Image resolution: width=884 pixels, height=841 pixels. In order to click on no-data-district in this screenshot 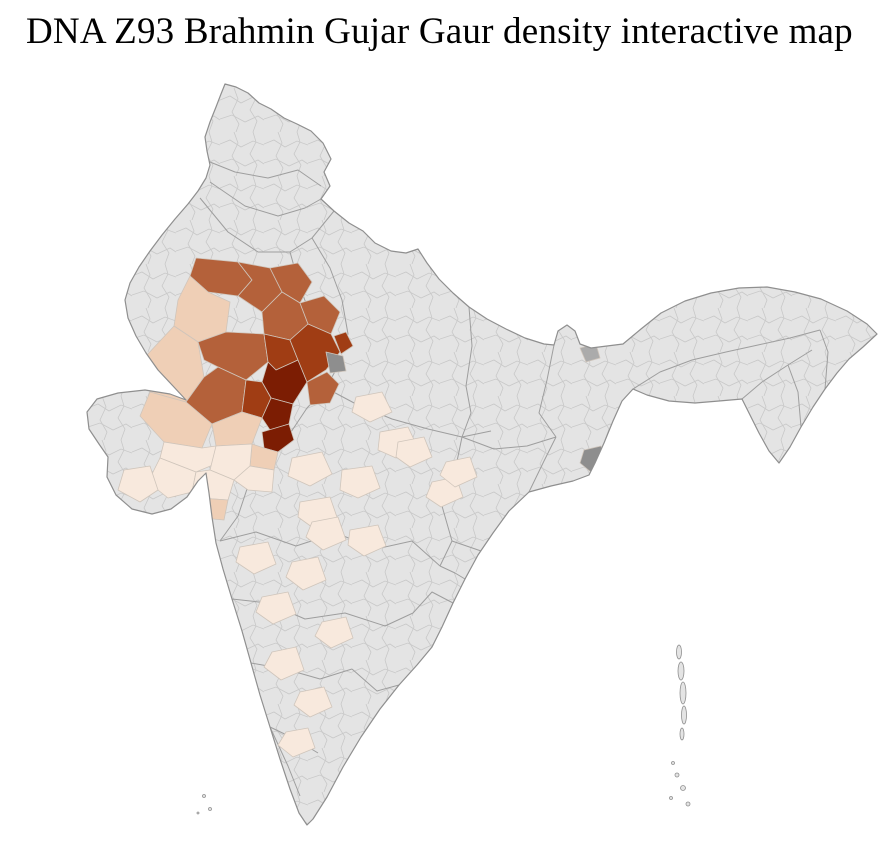, I will do `click(336, 362)`.